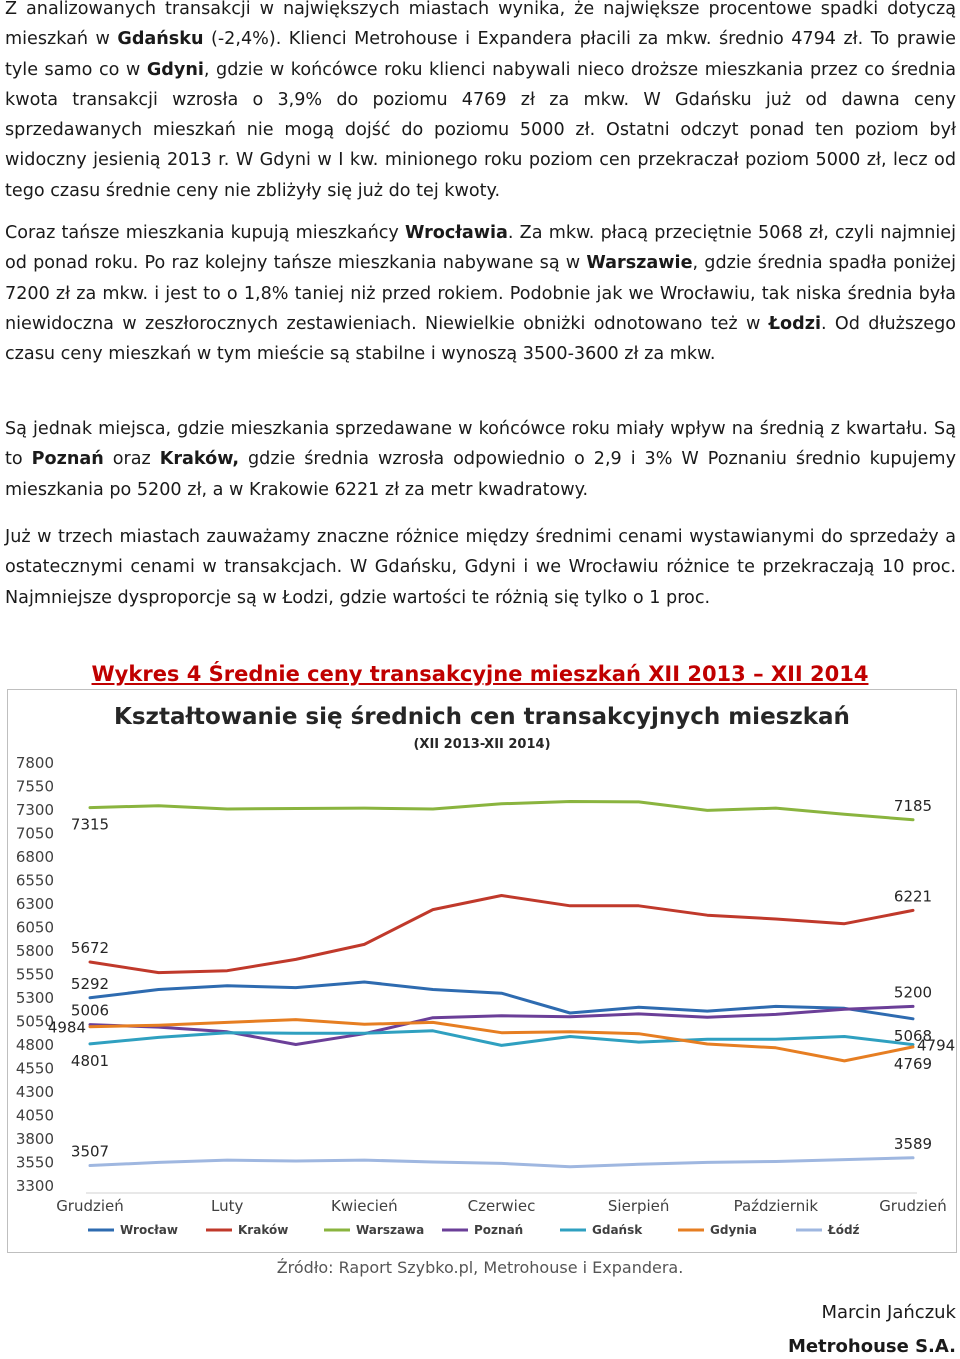  What do you see at coordinates (35, 810) in the screenshot?
I see `y-tick-label: 7300` at bounding box center [35, 810].